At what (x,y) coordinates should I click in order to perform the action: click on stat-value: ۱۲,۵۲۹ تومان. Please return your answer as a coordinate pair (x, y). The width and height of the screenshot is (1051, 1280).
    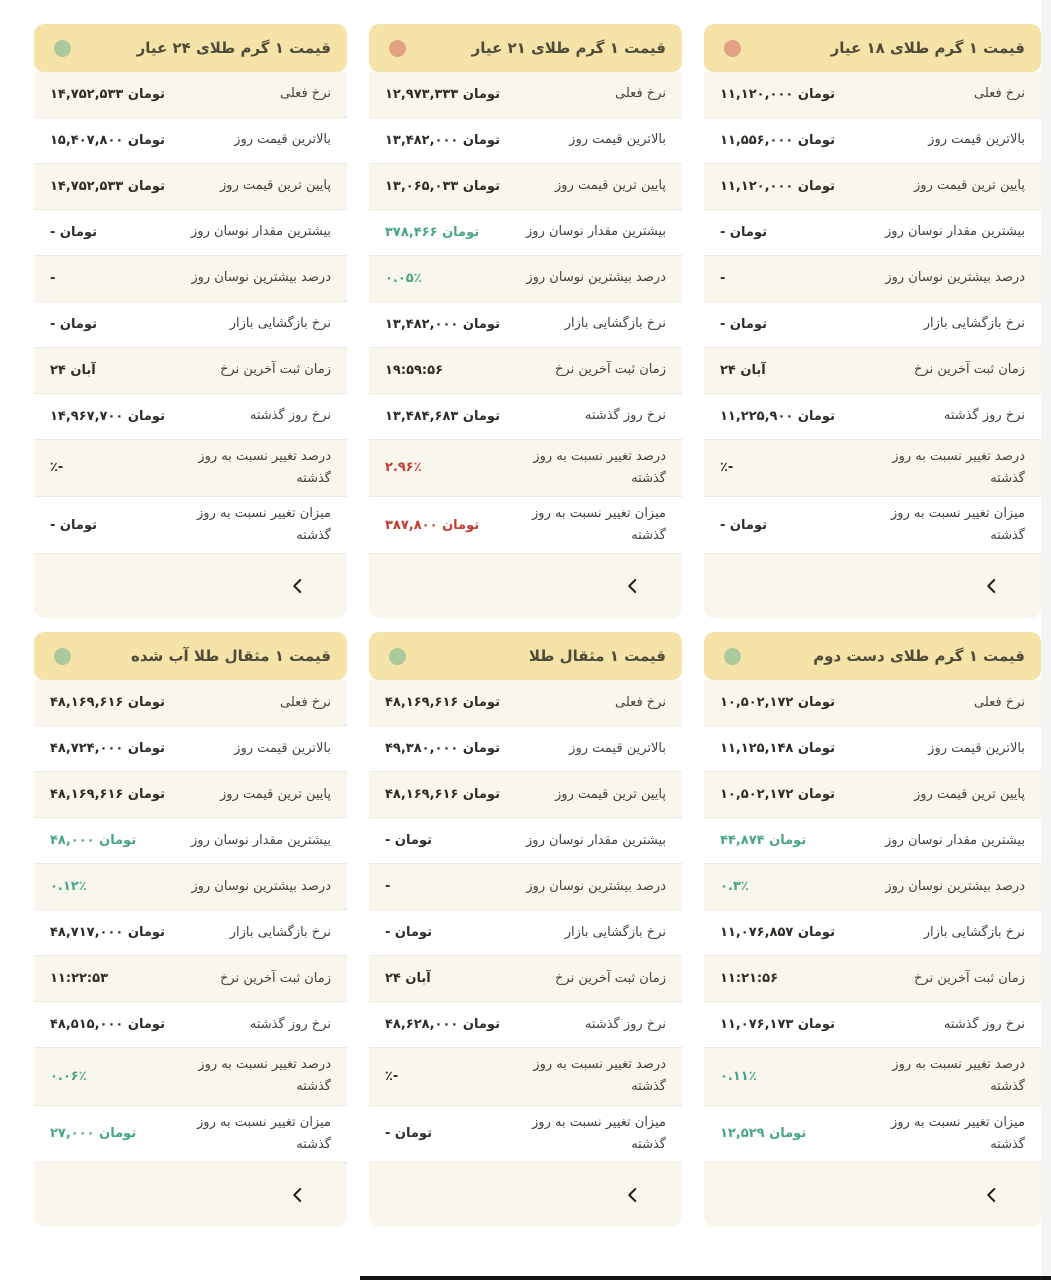
    Looking at the image, I should click on (763, 1133).